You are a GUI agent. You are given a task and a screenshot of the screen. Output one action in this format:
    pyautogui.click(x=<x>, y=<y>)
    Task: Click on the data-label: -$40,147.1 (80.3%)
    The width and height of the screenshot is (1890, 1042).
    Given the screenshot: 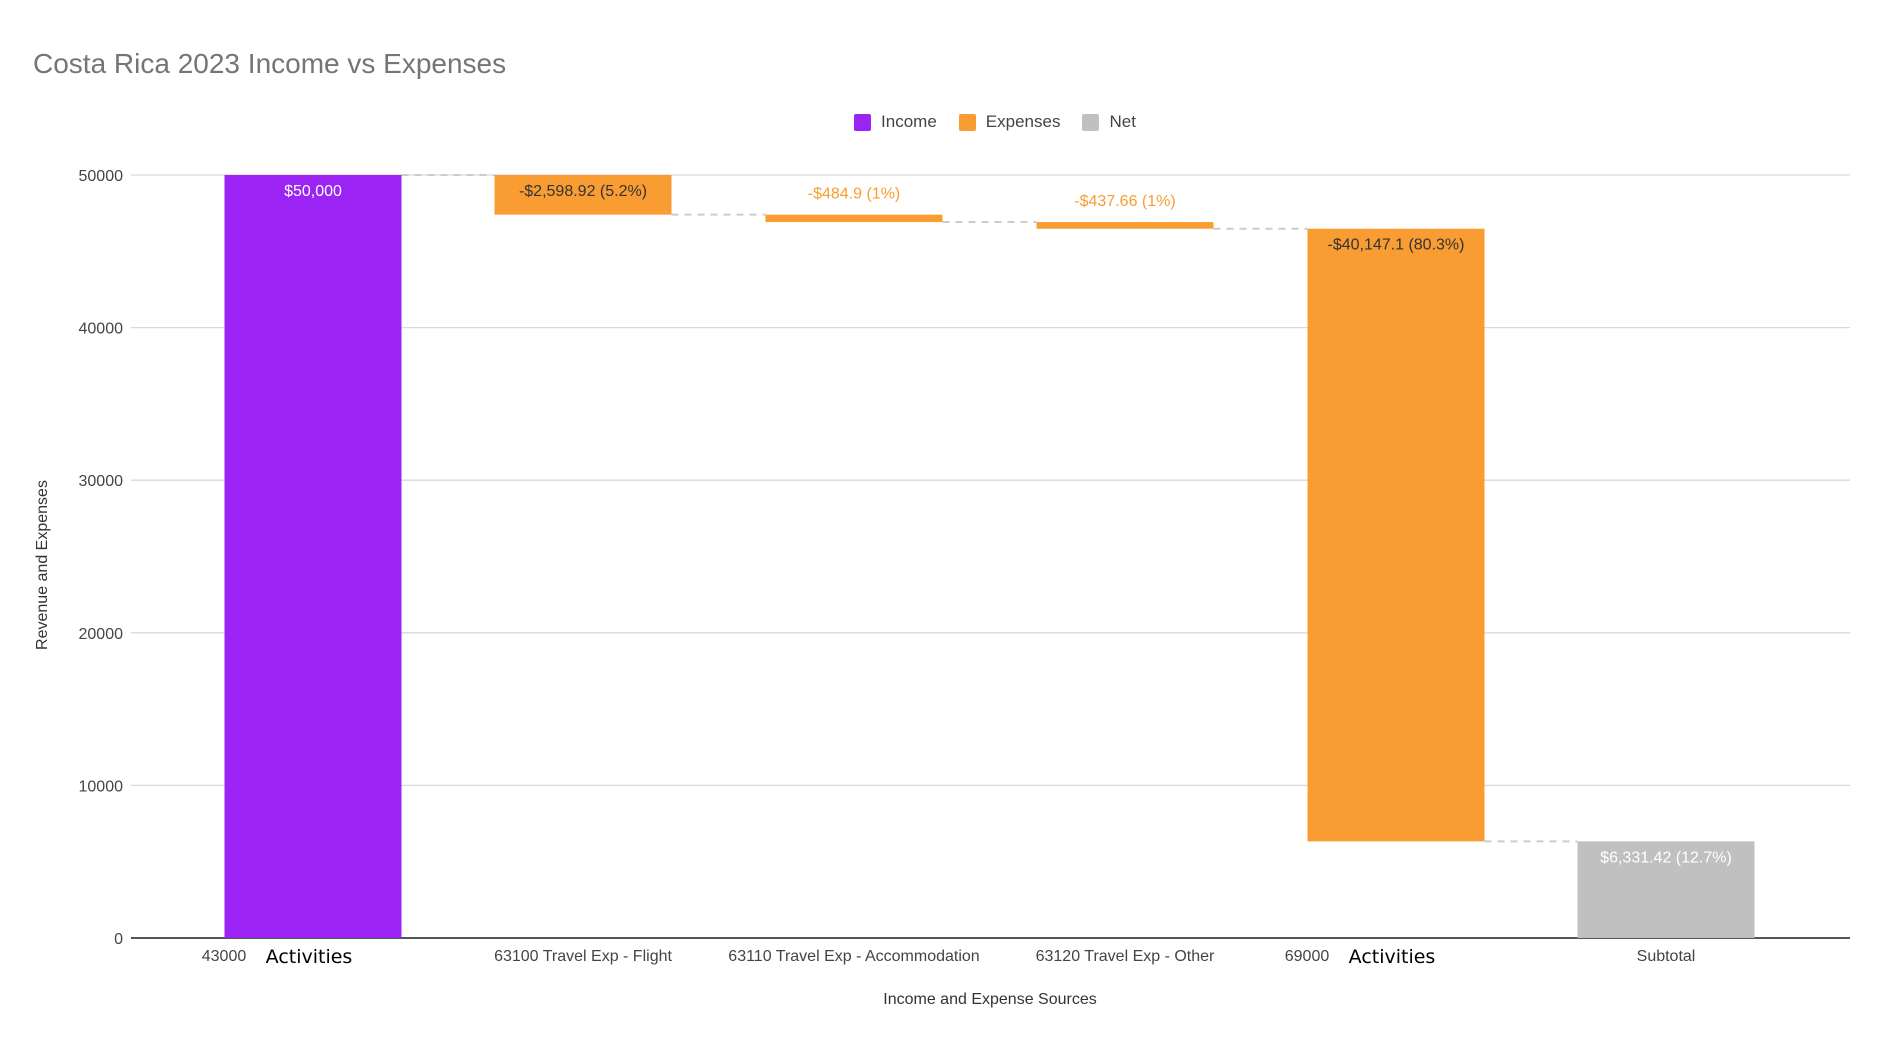 What is the action you would take?
    pyautogui.click(x=1396, y=245)
    